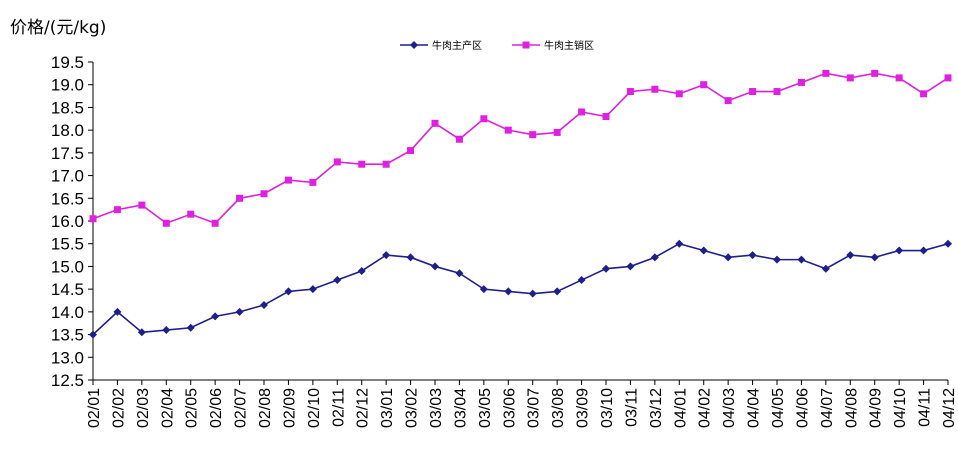 The height and width of the screenshot is (465, 958). Describe the element at coordinates (583, 408) in the screenshot. I see `x-tick-label: 03/09` at that location.